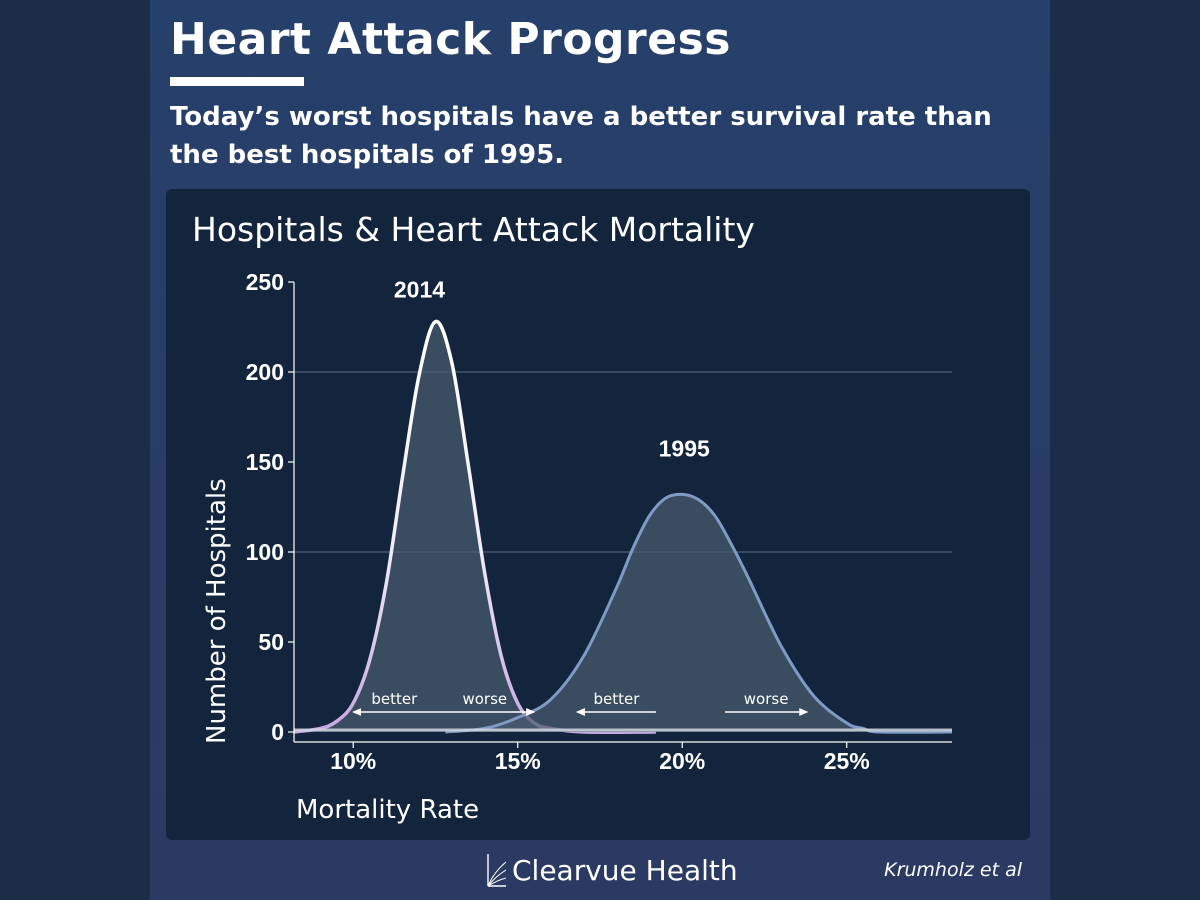 This screenshot has width=1200, height=900. What do you see at coordinates (265, 282) in the screenshot?
I see `y-tick-label-250: 250` at bounding box center [265, 282].